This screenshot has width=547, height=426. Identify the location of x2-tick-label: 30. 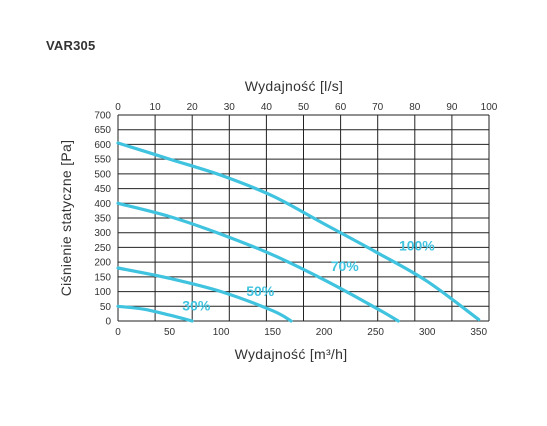
(230, 107).